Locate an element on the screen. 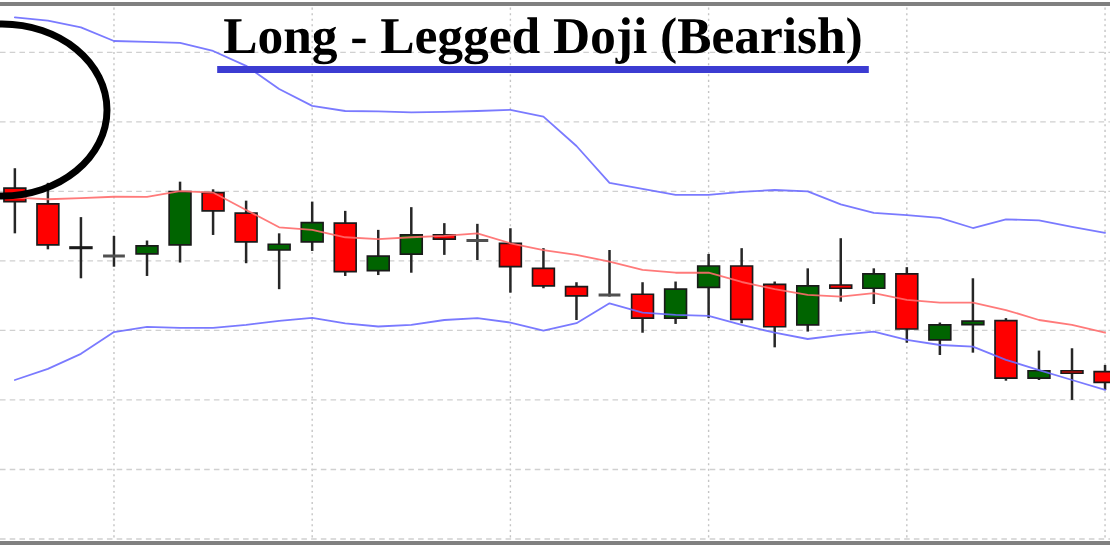  chart-title: Long - Legged Doji (Bearish) is located at coordinates (542, 41).